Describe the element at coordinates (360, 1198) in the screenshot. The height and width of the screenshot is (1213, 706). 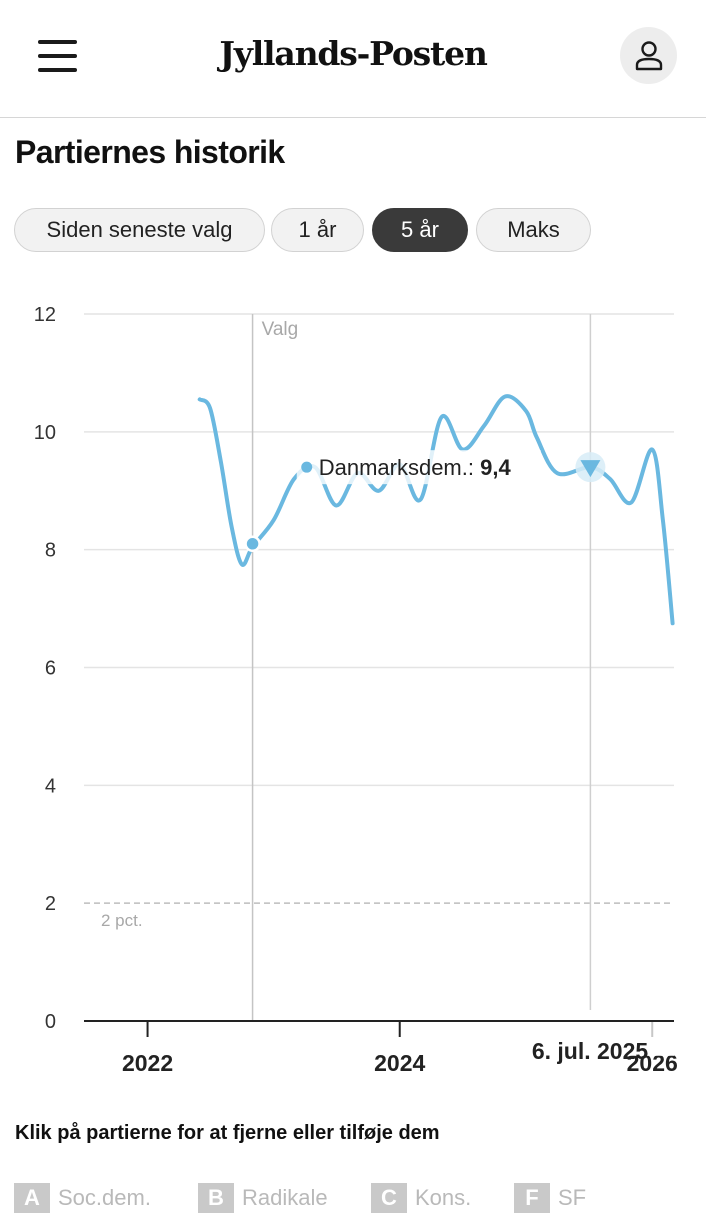
I see `party-list: A Soc.dem. B Radikale C Kons. F SF` at that location.